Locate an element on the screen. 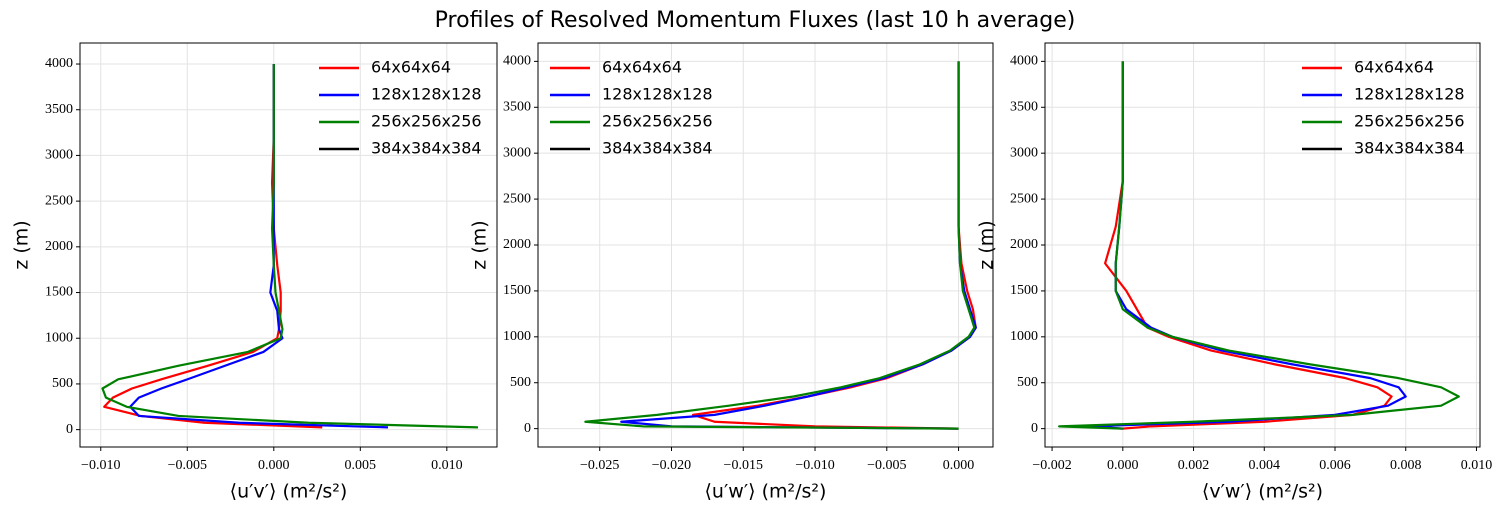 This screenshot has height=511, width=1511. x-tick-label: −0.025 is located at coordinates (599, 465).